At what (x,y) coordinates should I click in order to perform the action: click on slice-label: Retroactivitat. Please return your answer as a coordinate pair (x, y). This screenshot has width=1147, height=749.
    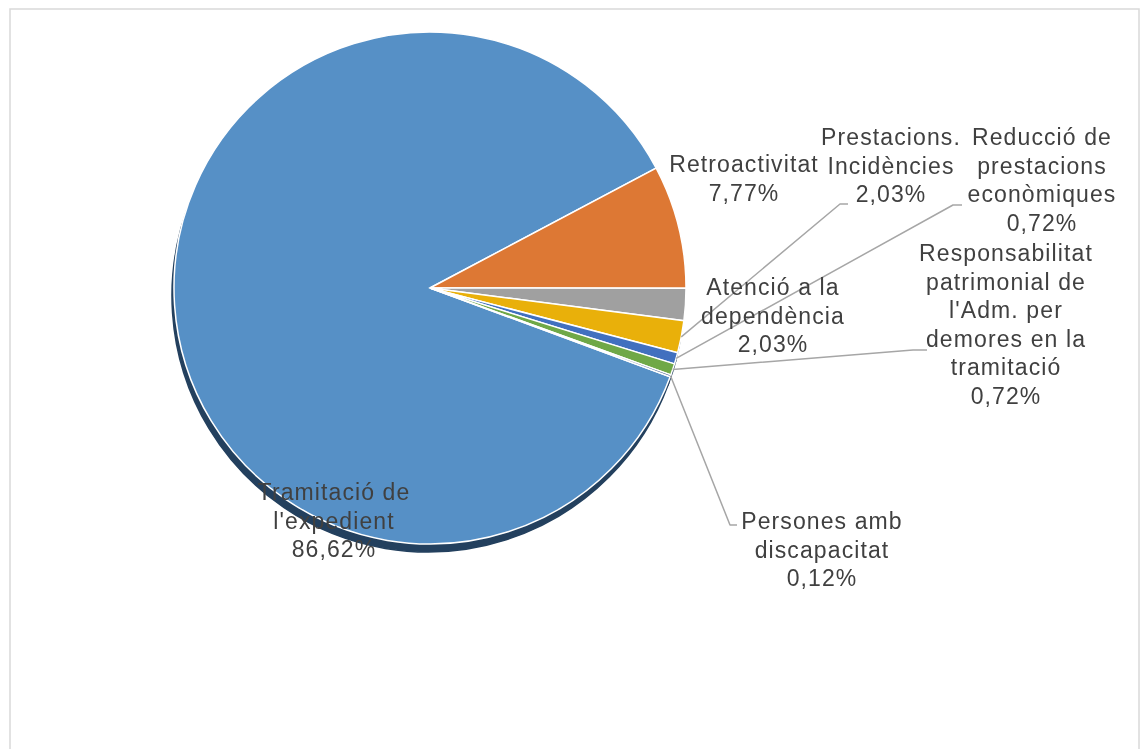
    Looking at the image, I should click on (744, 164).